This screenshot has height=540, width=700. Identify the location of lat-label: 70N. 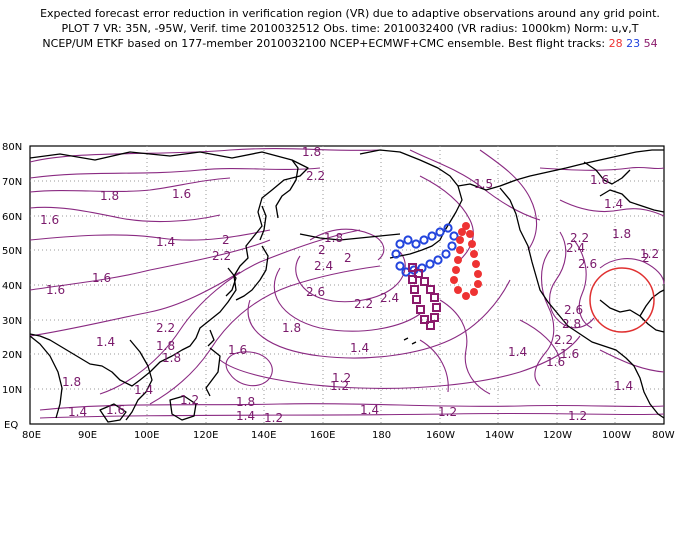
(12, 182).